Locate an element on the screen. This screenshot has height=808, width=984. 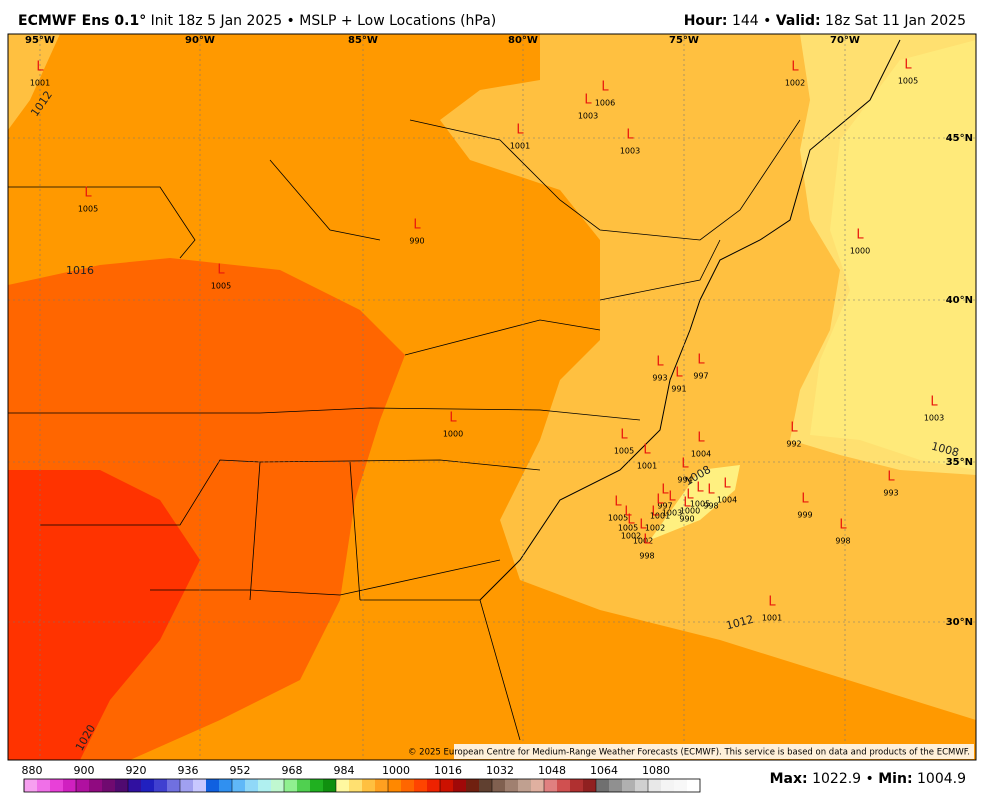
latitude-label: 35°N is located at coordinates (959, 462).